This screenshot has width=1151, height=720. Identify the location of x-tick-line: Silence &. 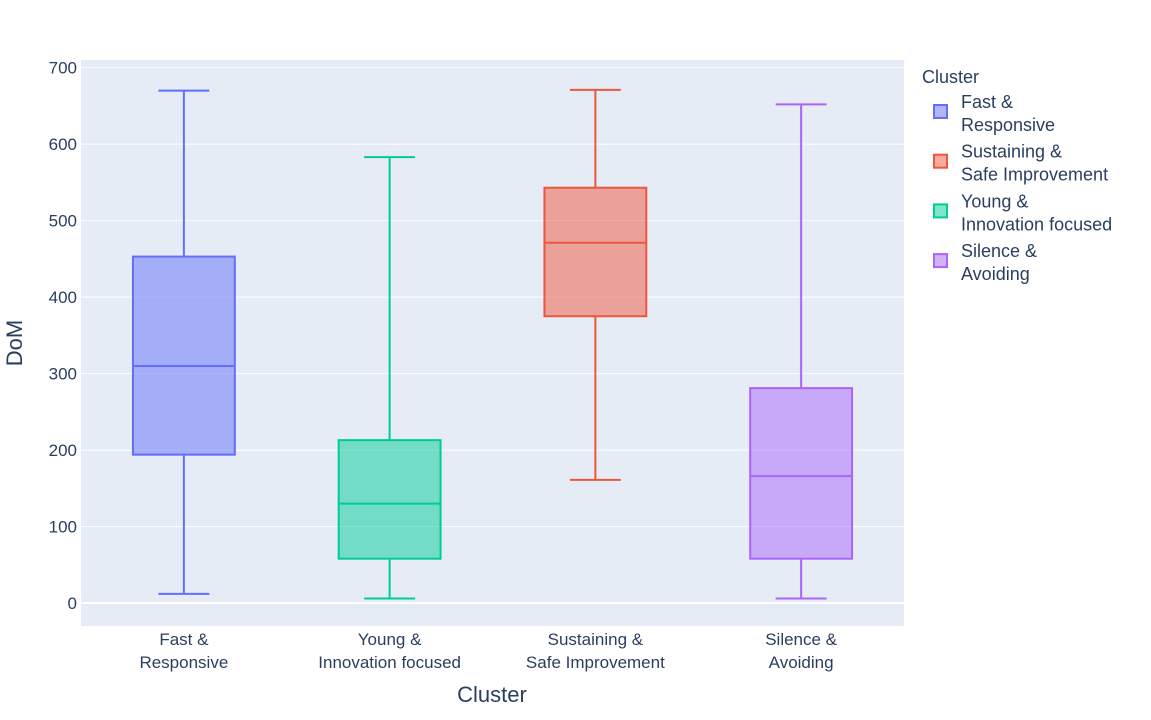
(801, 639).